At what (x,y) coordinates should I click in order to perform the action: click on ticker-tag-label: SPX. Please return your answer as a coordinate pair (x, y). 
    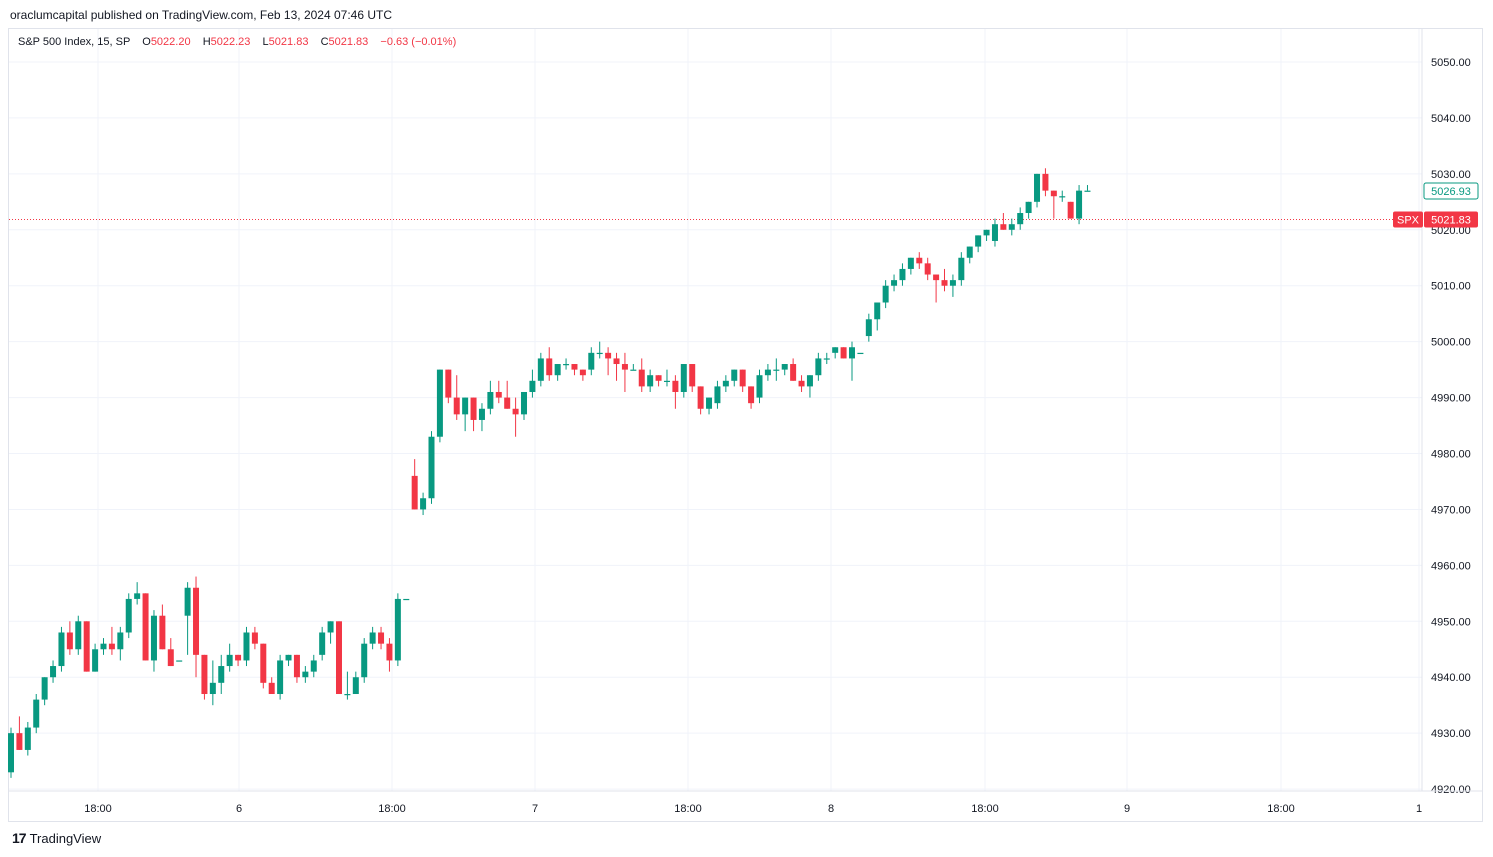
    Looking at the image, I should click on (1408, 221).